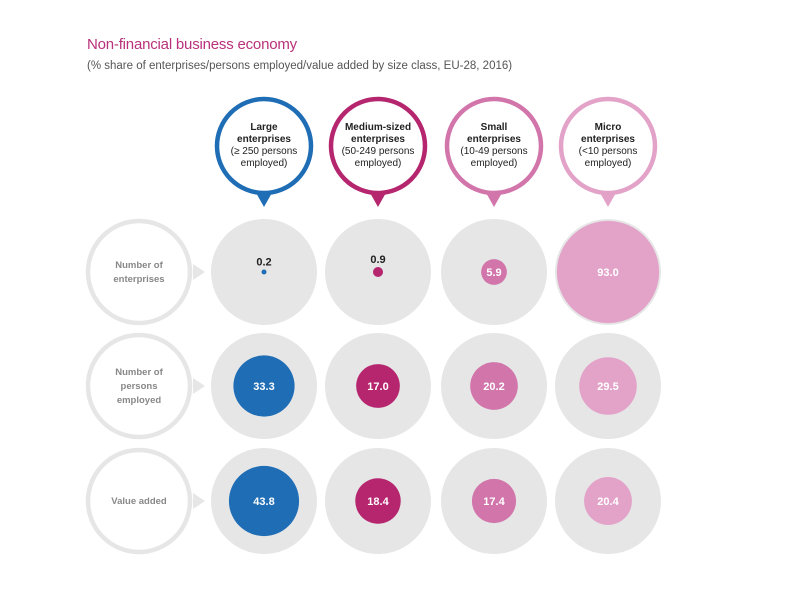 Image resolution: width=799 pixels, height=600 pixels. Describe the element at coordinates (264, 151) in the screenshot. I see `column-subtitle: (≥ 250 persons` at that location.